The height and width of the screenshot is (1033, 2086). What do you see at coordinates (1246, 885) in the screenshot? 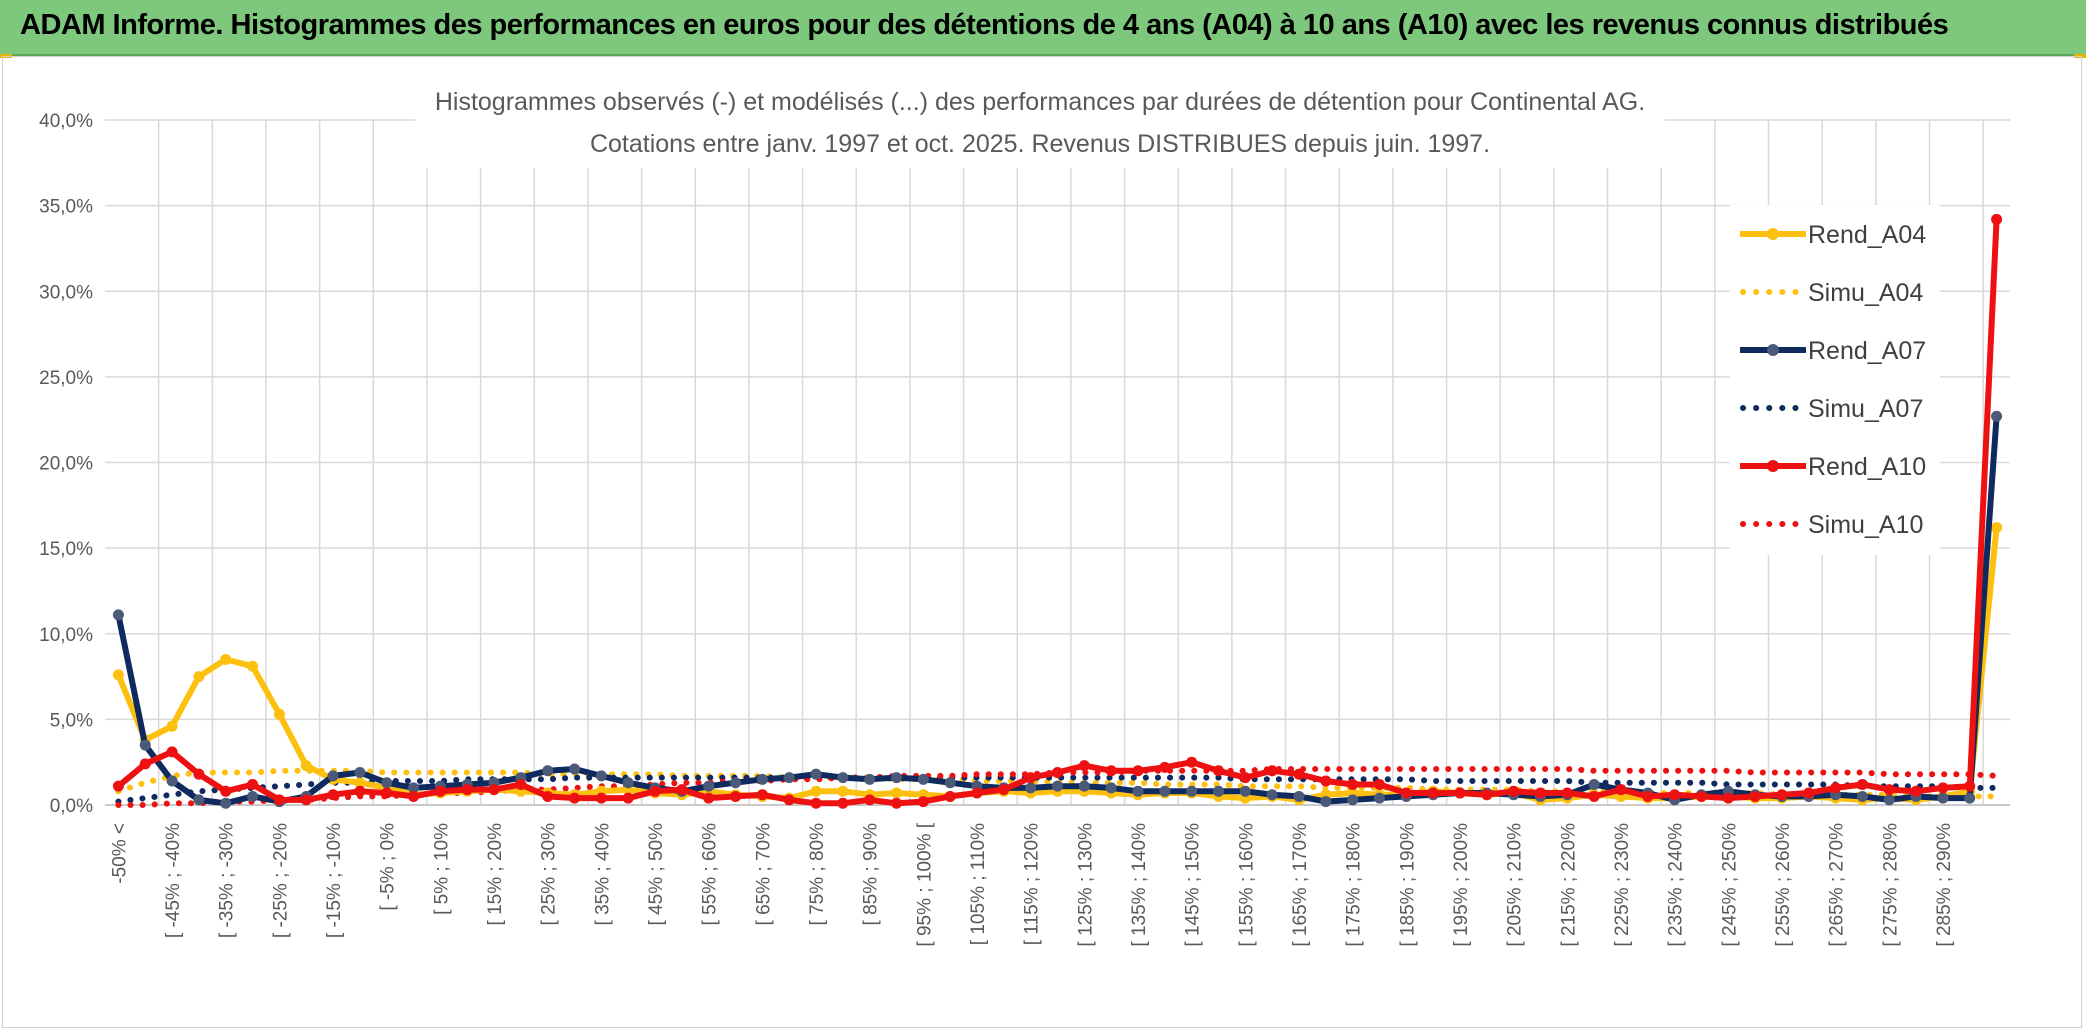
I see `x-tick-label: [ 155% ; 160%` at bounding box center [1246, 885].